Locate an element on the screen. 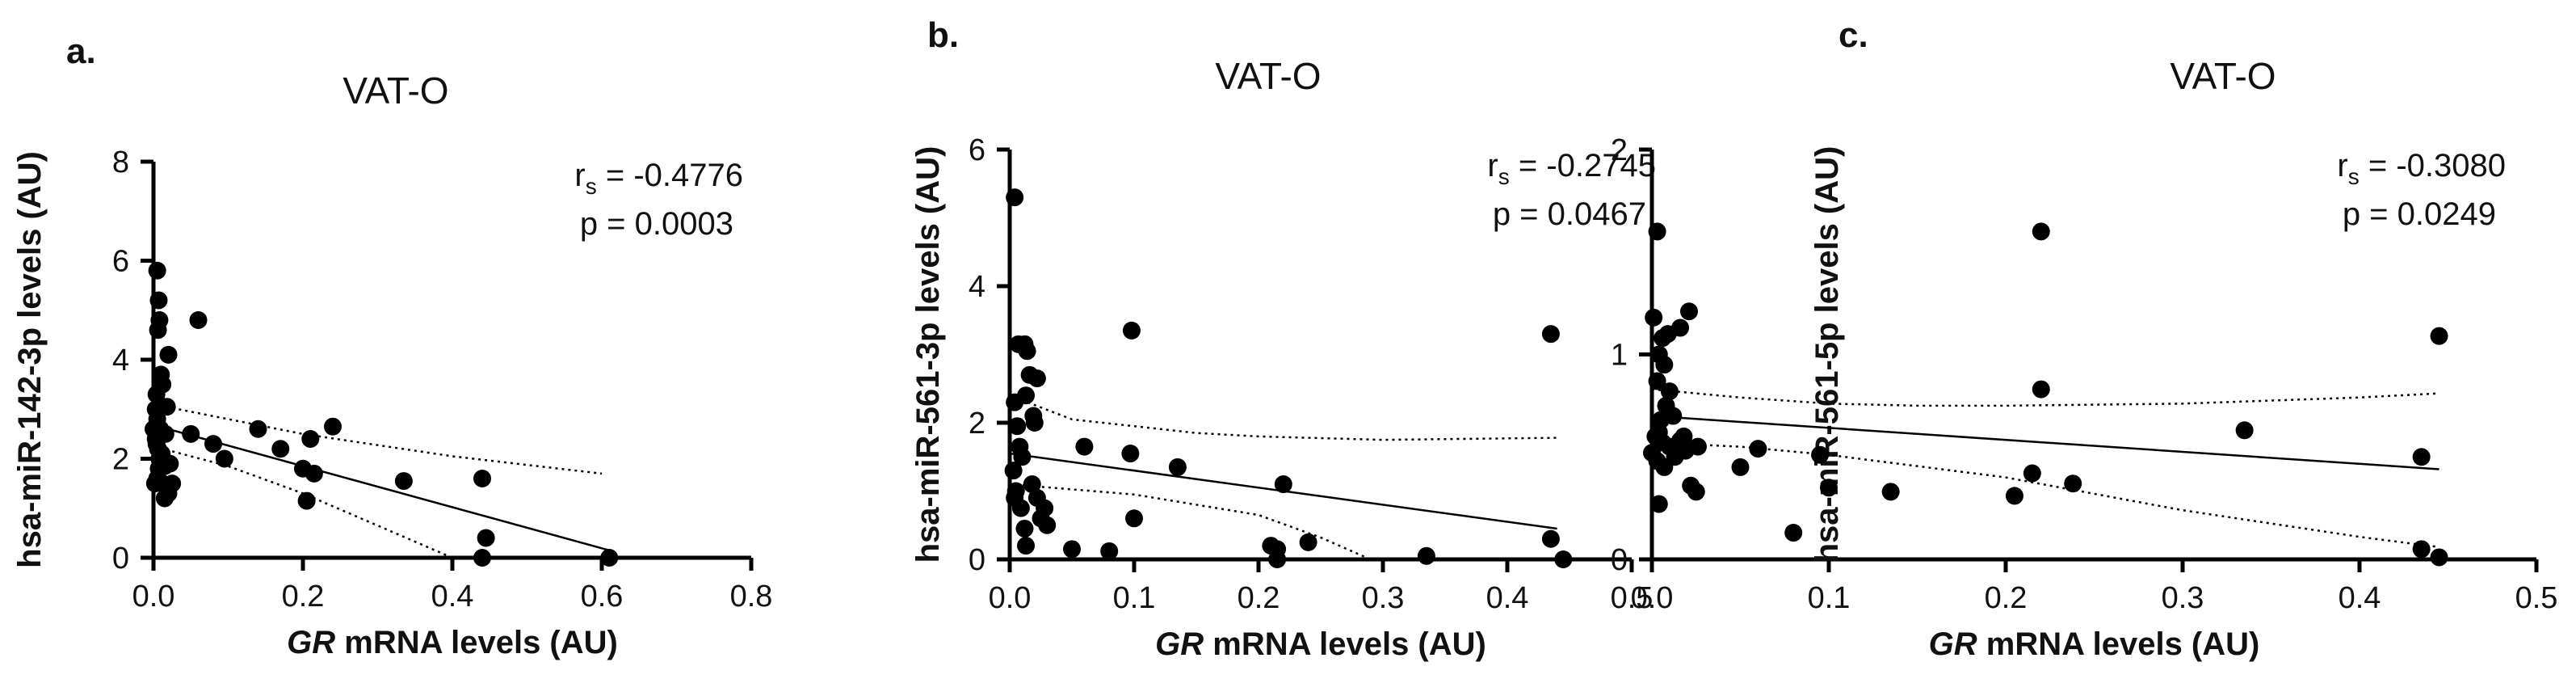 The width and height of the screenshot is (2576, 679). panel-letter: a. is located at coordinates (81, 51).